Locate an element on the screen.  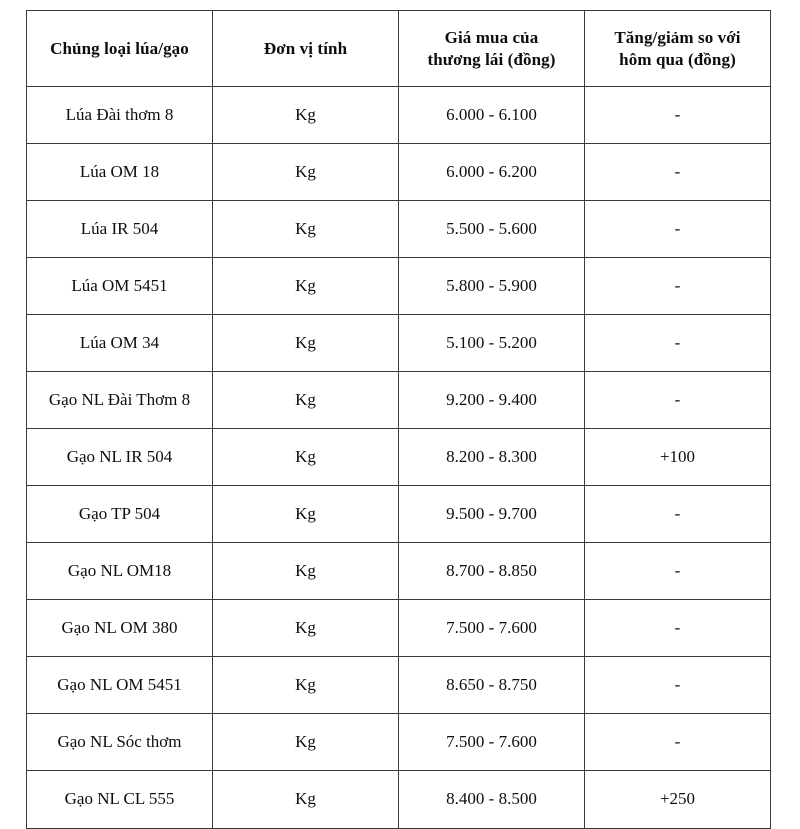
cell-type: Gạo NL Đài Thơm 8 is located at coordinates (119, 400).